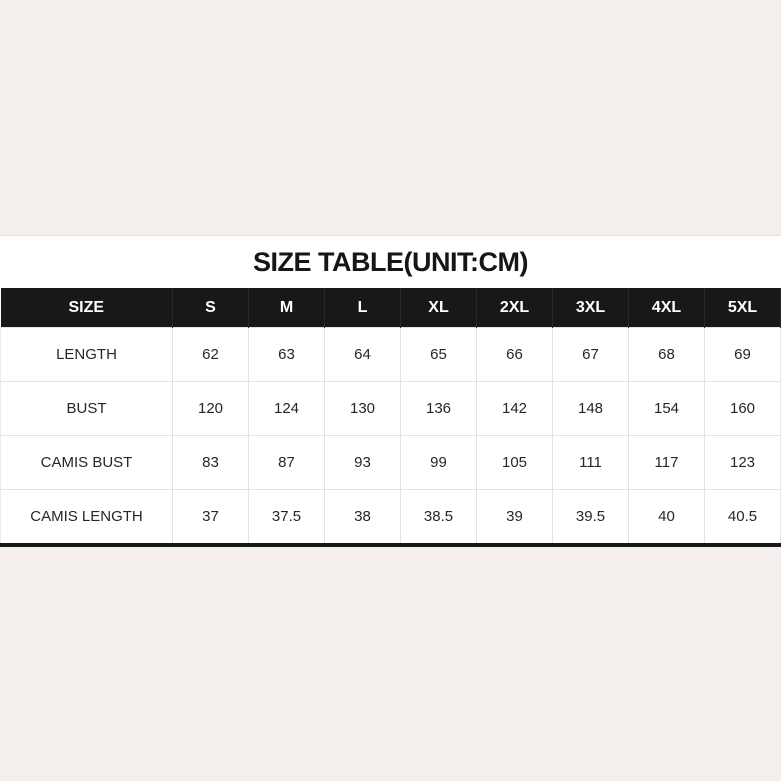 The image size is (781, 781). Describe the element at coordinates (86, 516) in the screenshot. I see `row-label: CAMIS LENGTH` at that location.